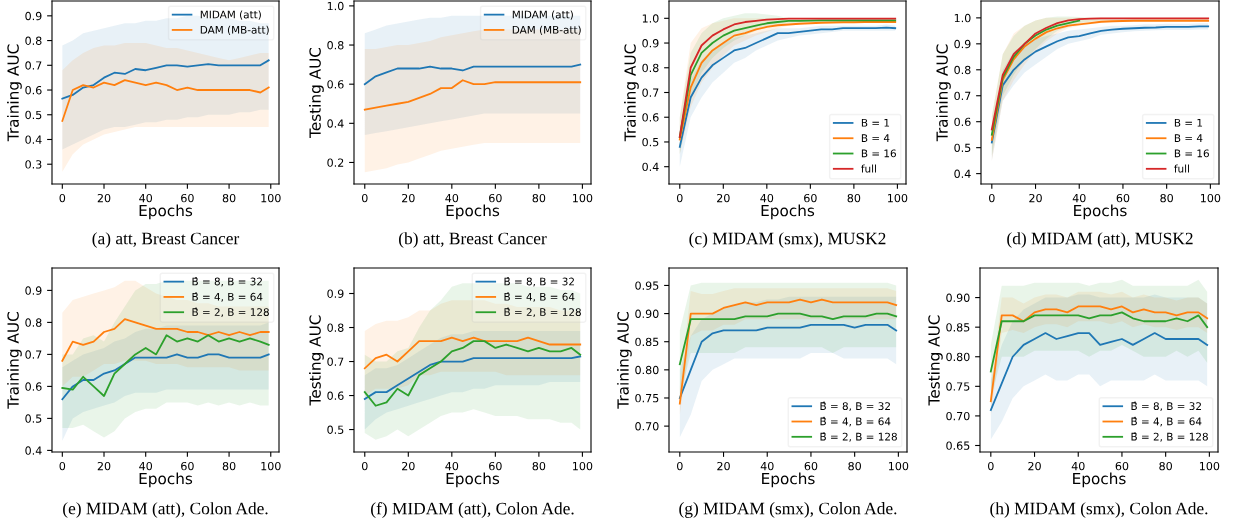  What do you see at coordinates (858, 437) in the screenshot?
I see `legend-label: B̂ = 2, B = 128` at bounding box center [858, 437].